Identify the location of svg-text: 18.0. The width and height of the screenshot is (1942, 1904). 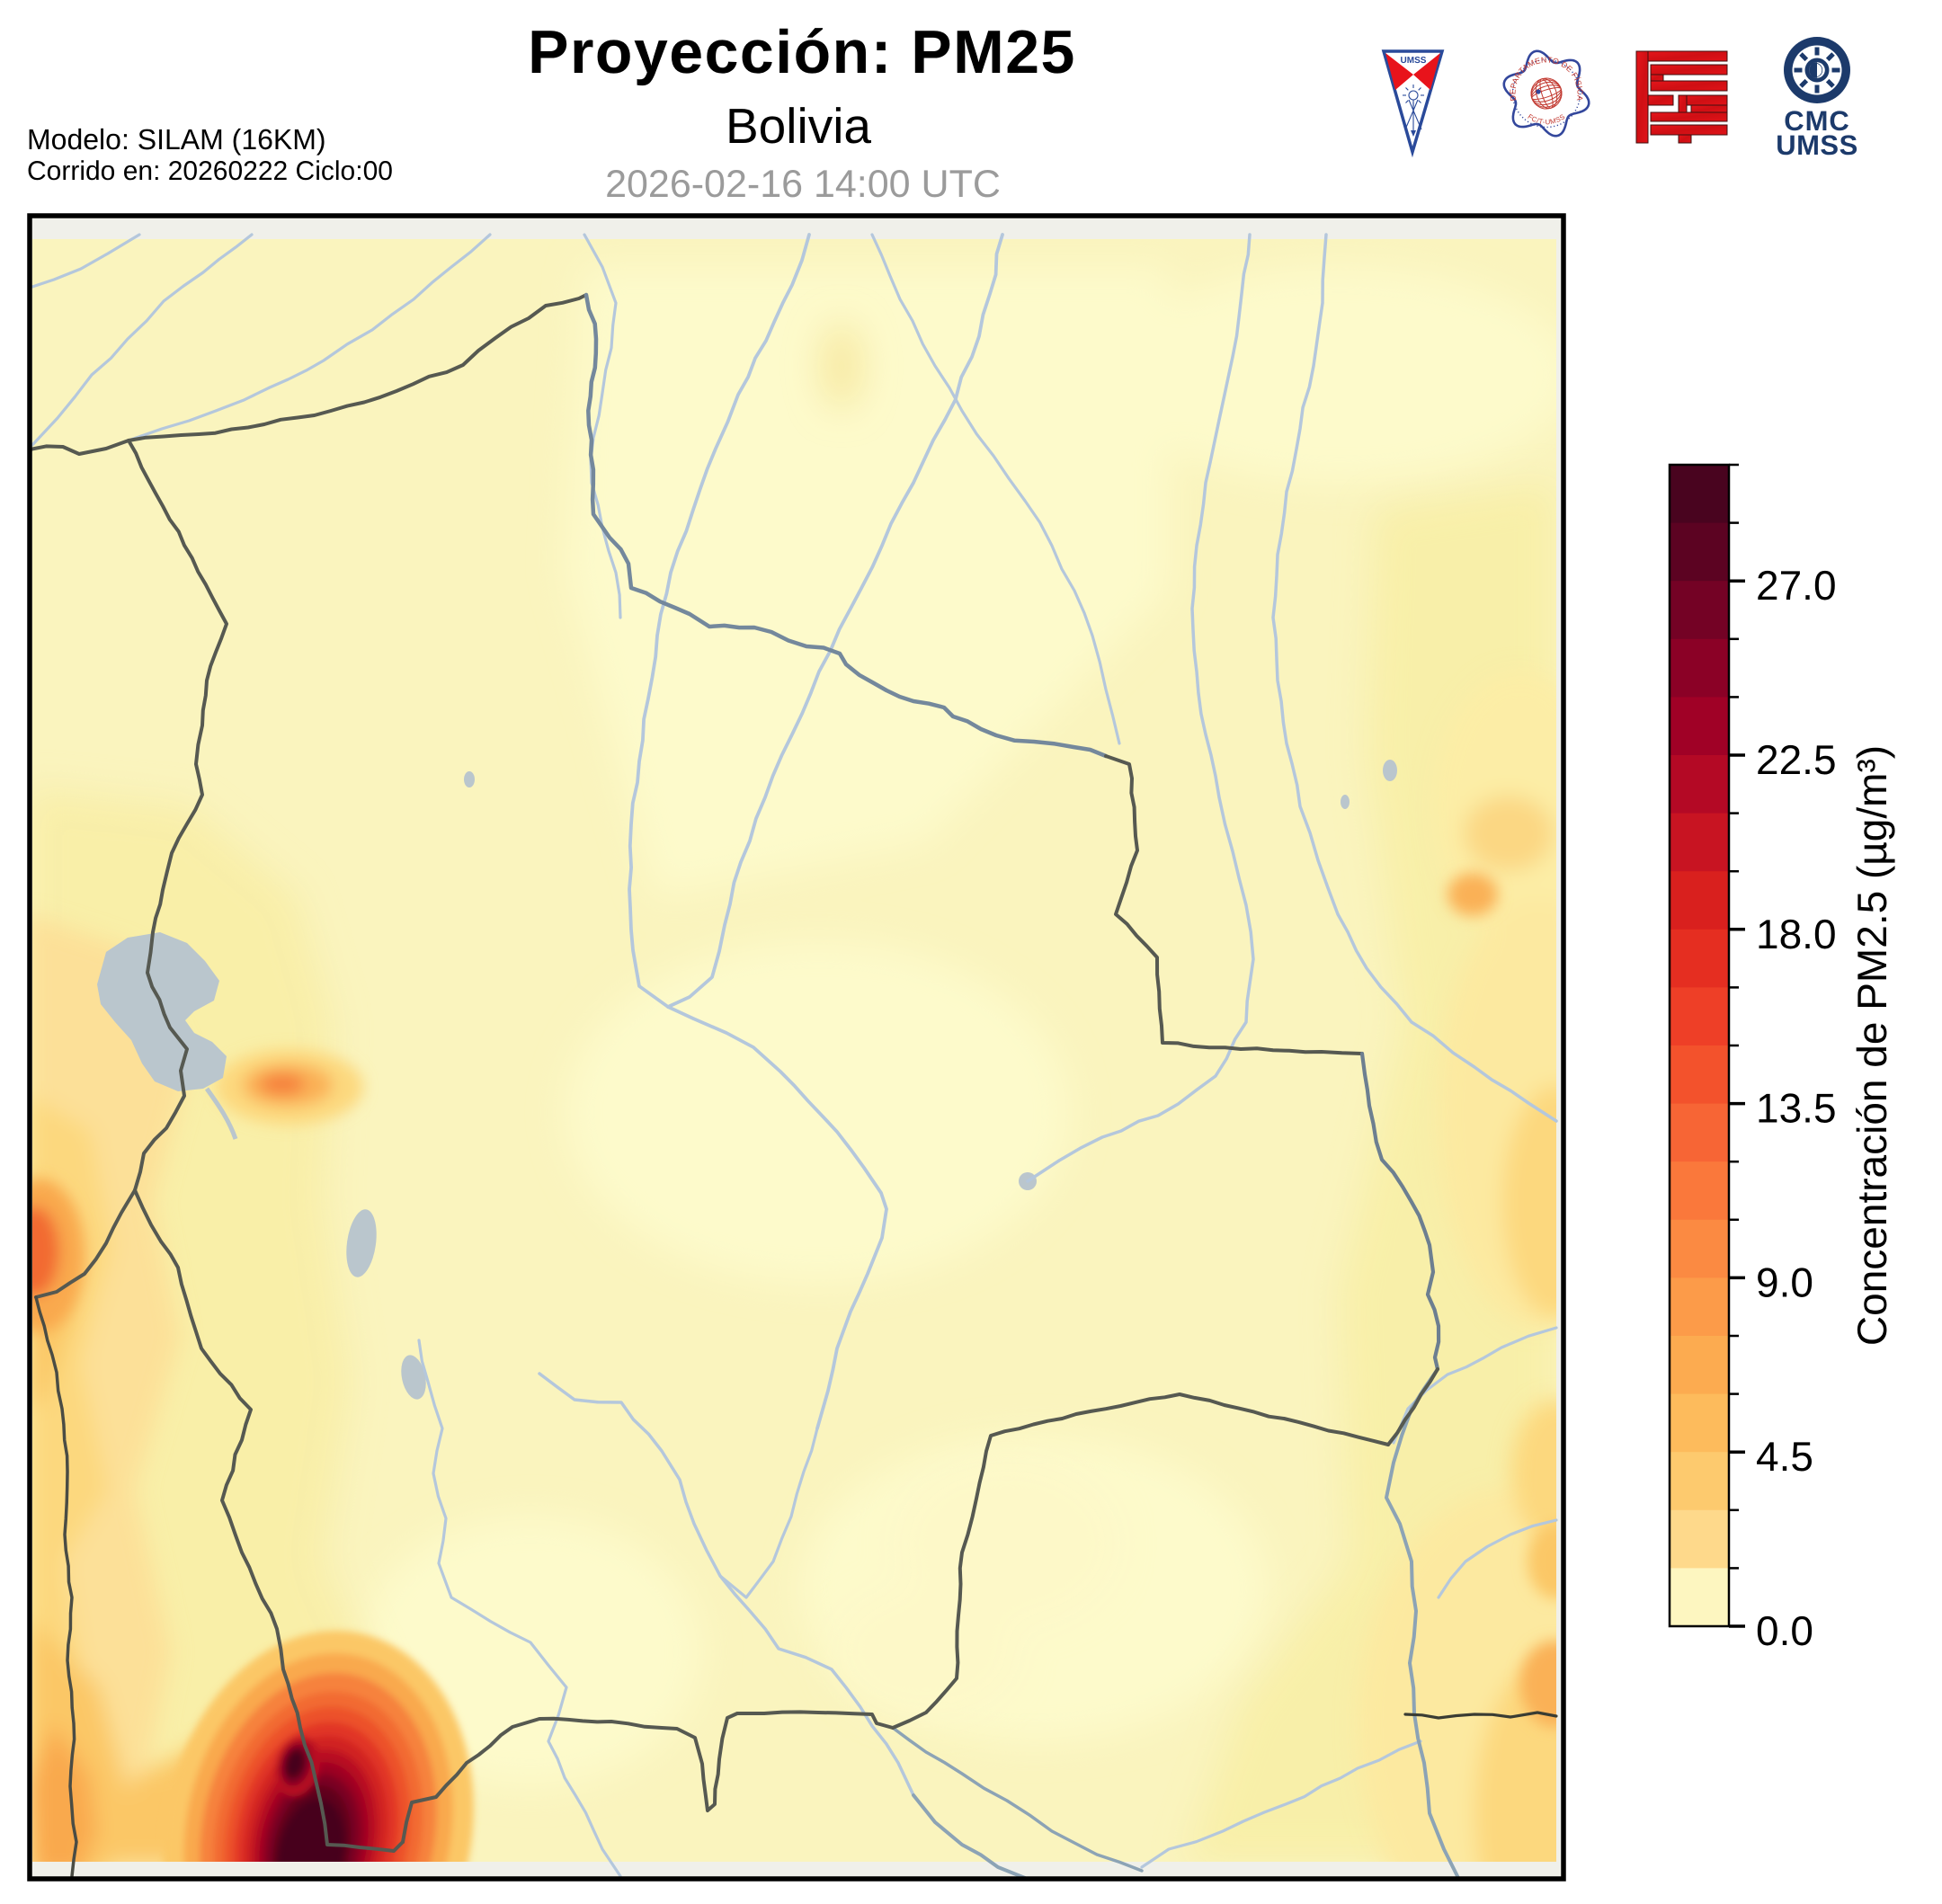
(1796, 934).